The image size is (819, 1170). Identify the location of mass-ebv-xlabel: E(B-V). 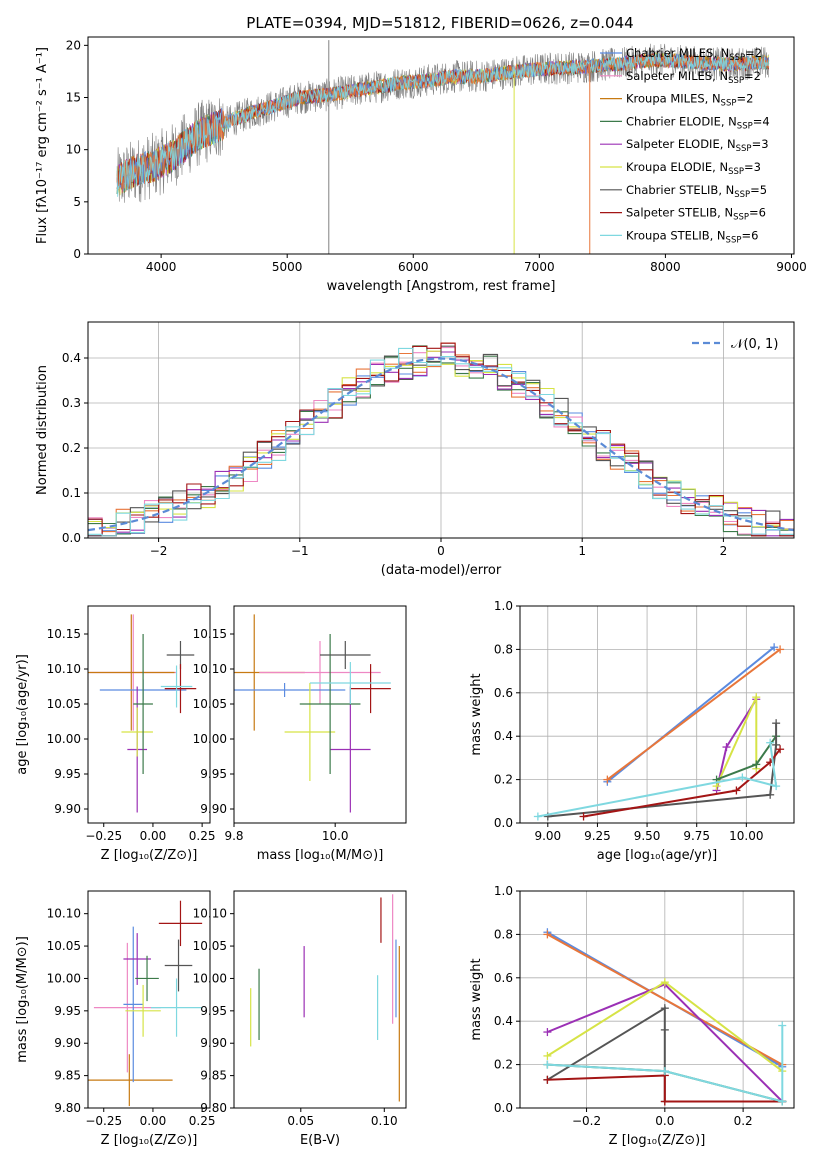
(320, 1140).